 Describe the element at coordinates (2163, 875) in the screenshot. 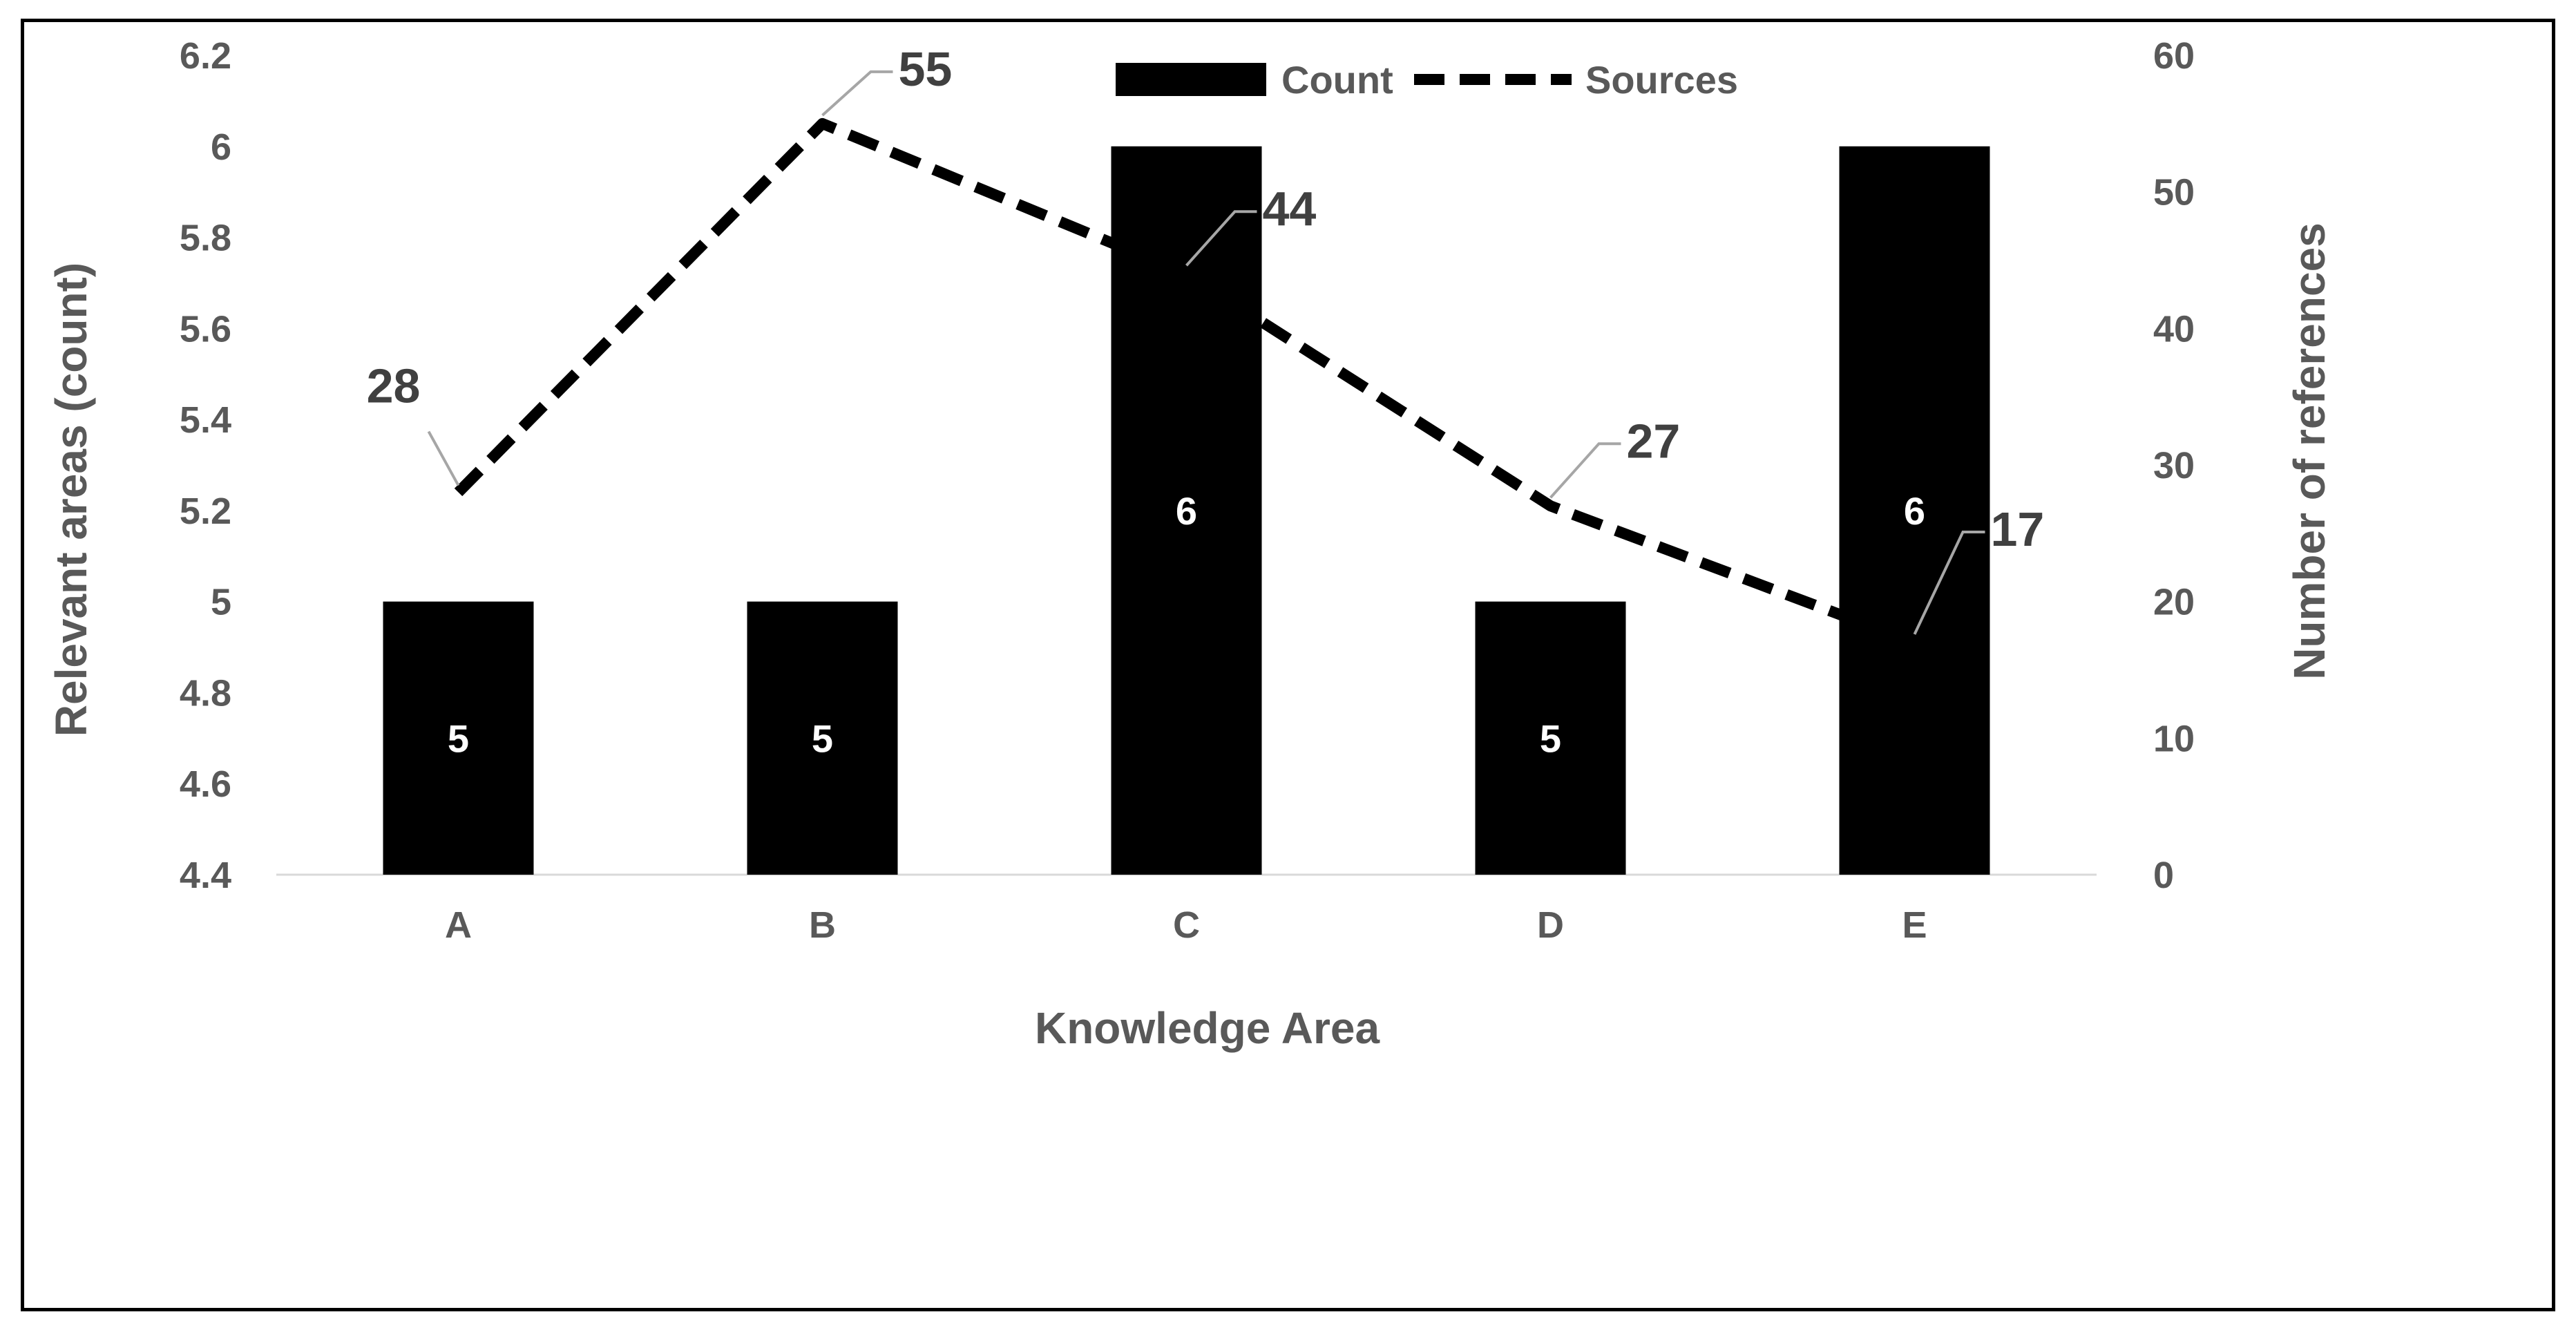

I see `y2-tick-label: 0` at that location.